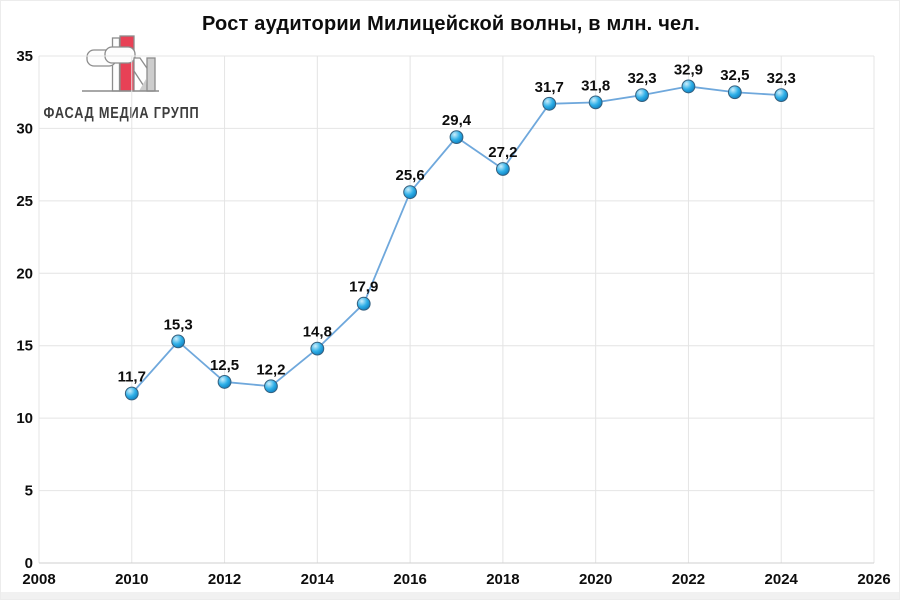 The image size is (900, 600). What do you see at coordinates (318, 579) in the screenshot?
I see `x-tick-label: 2014` at bounding box center [318, 579].